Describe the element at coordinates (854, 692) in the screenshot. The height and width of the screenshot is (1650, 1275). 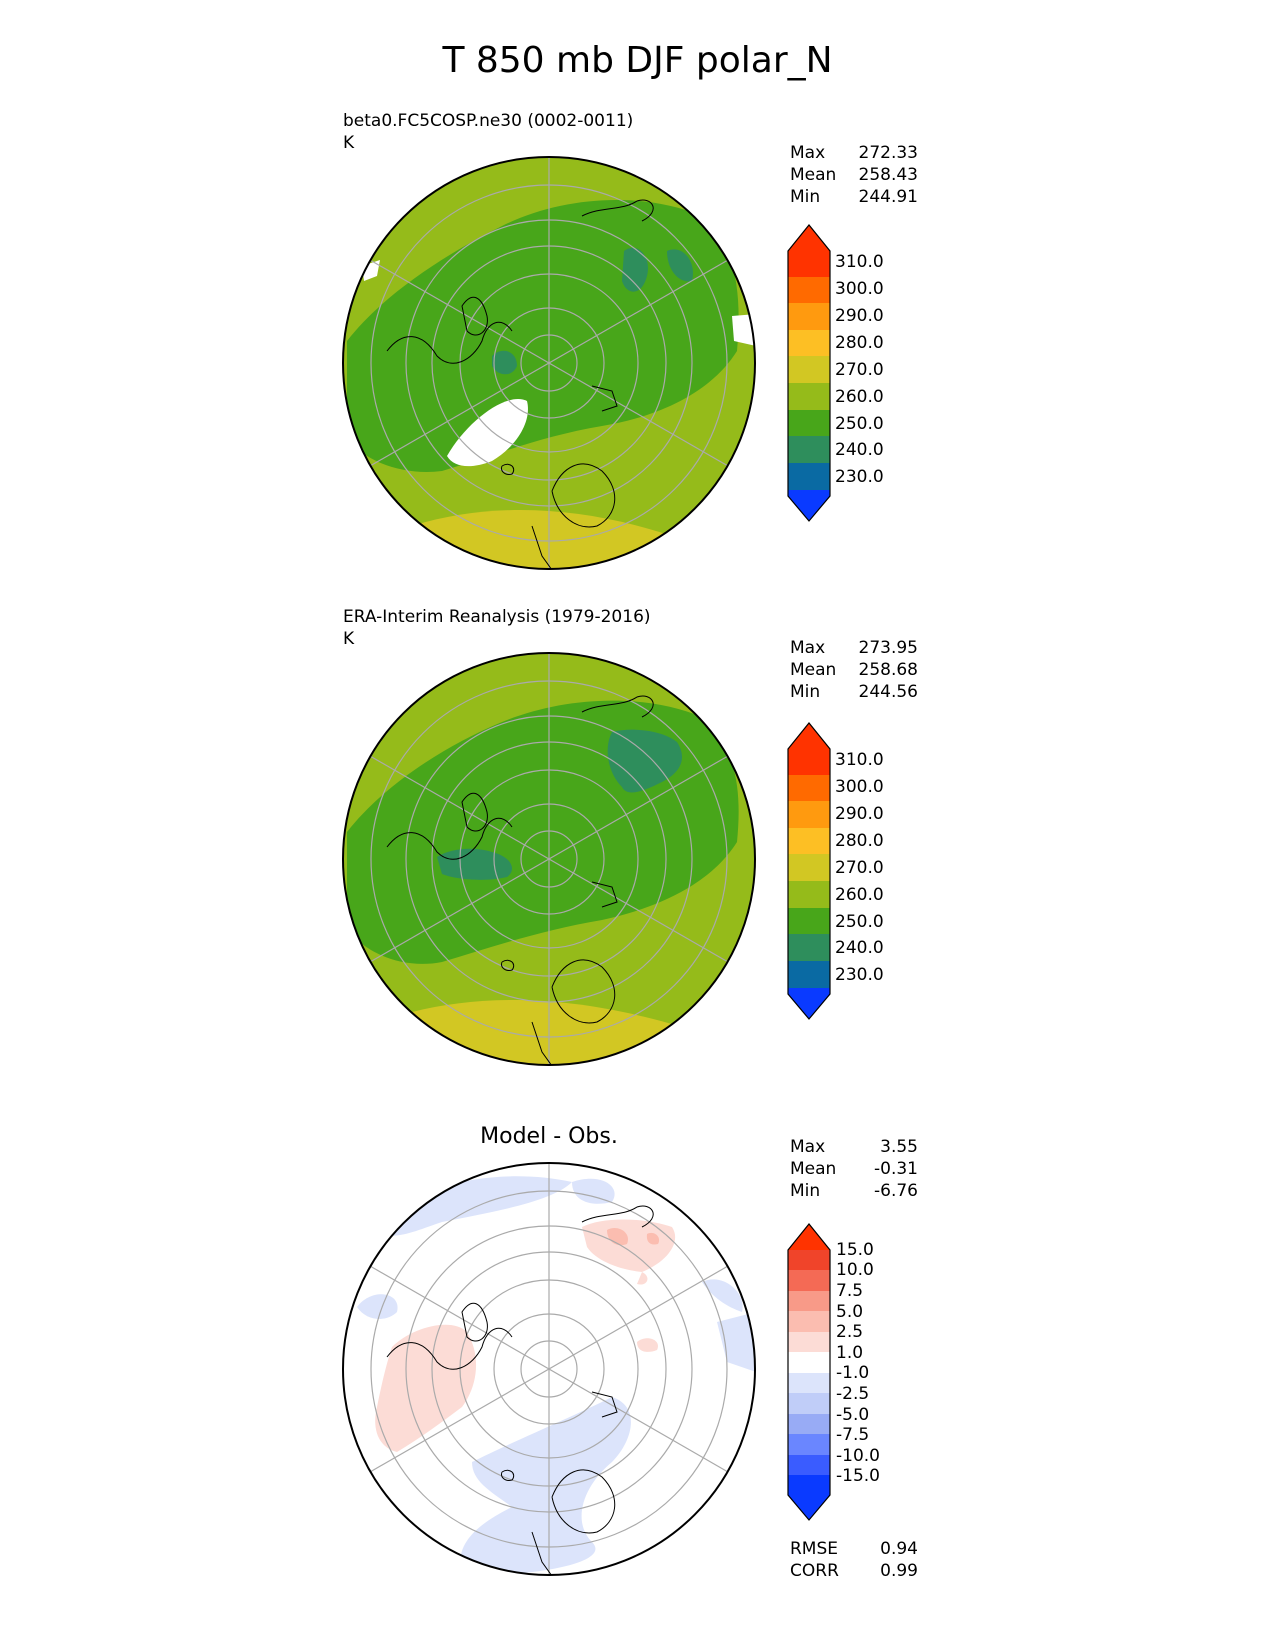
I see `stat-min: Min 244.56` at that location.